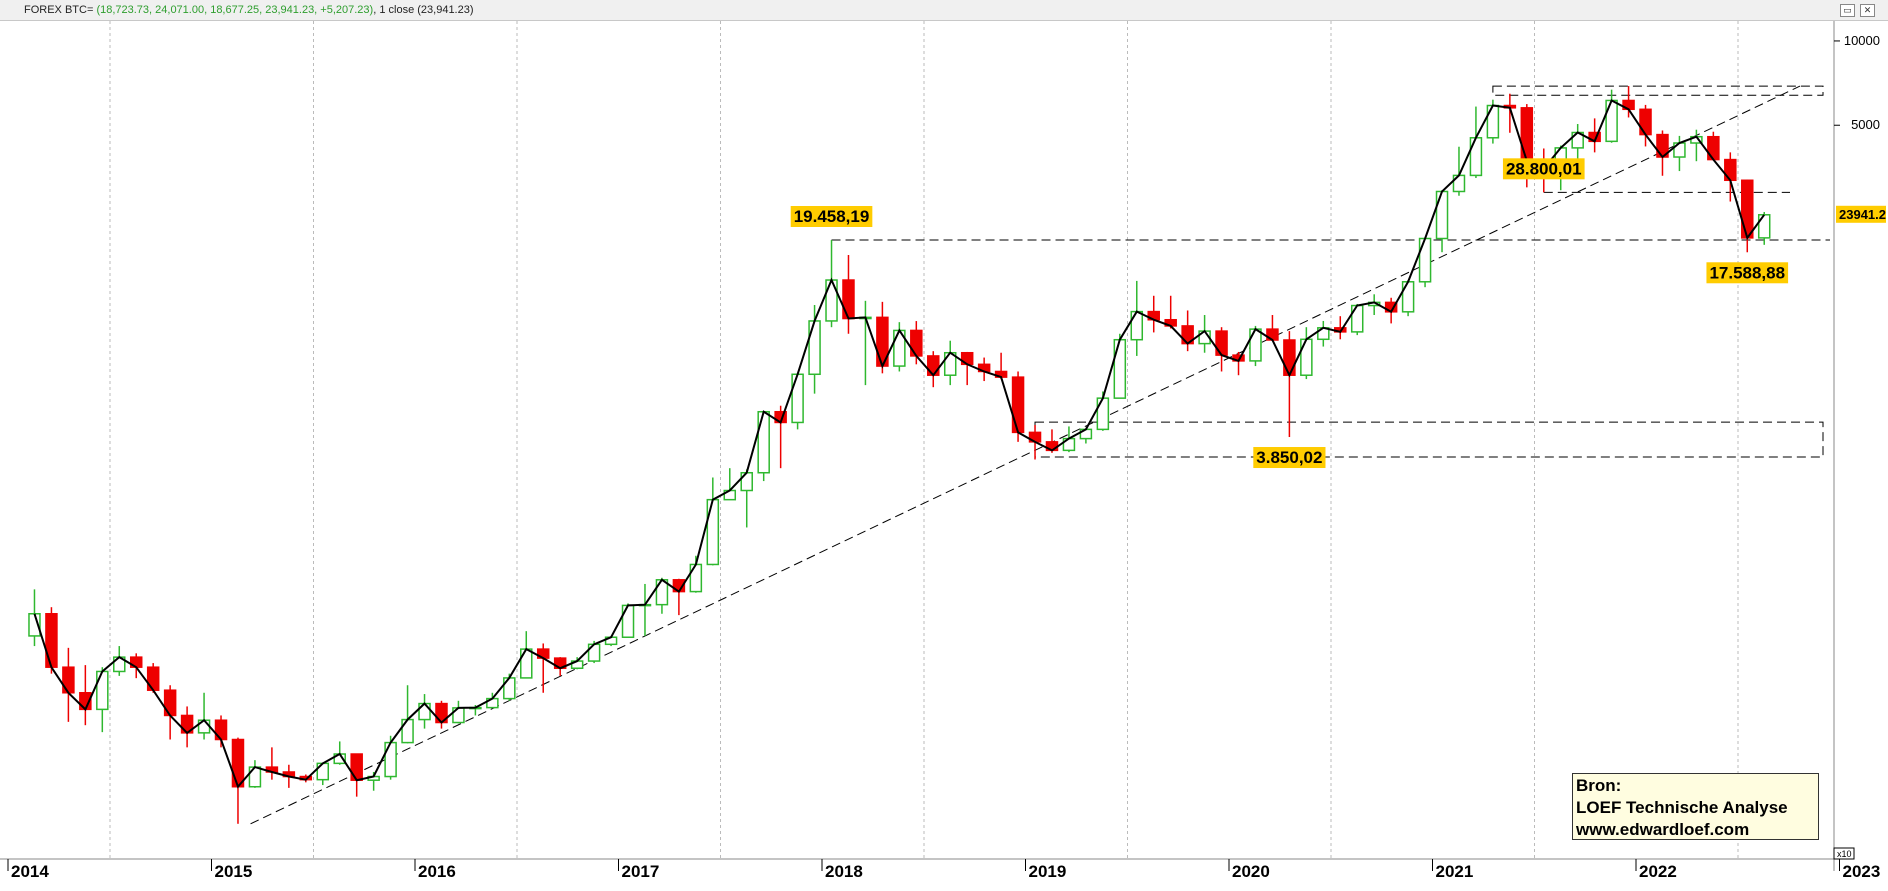  What do you see at coordinates (1865, 124) in the screenshot?
I see `price-tick-label: 5000` at bounding box center [1865, 124].